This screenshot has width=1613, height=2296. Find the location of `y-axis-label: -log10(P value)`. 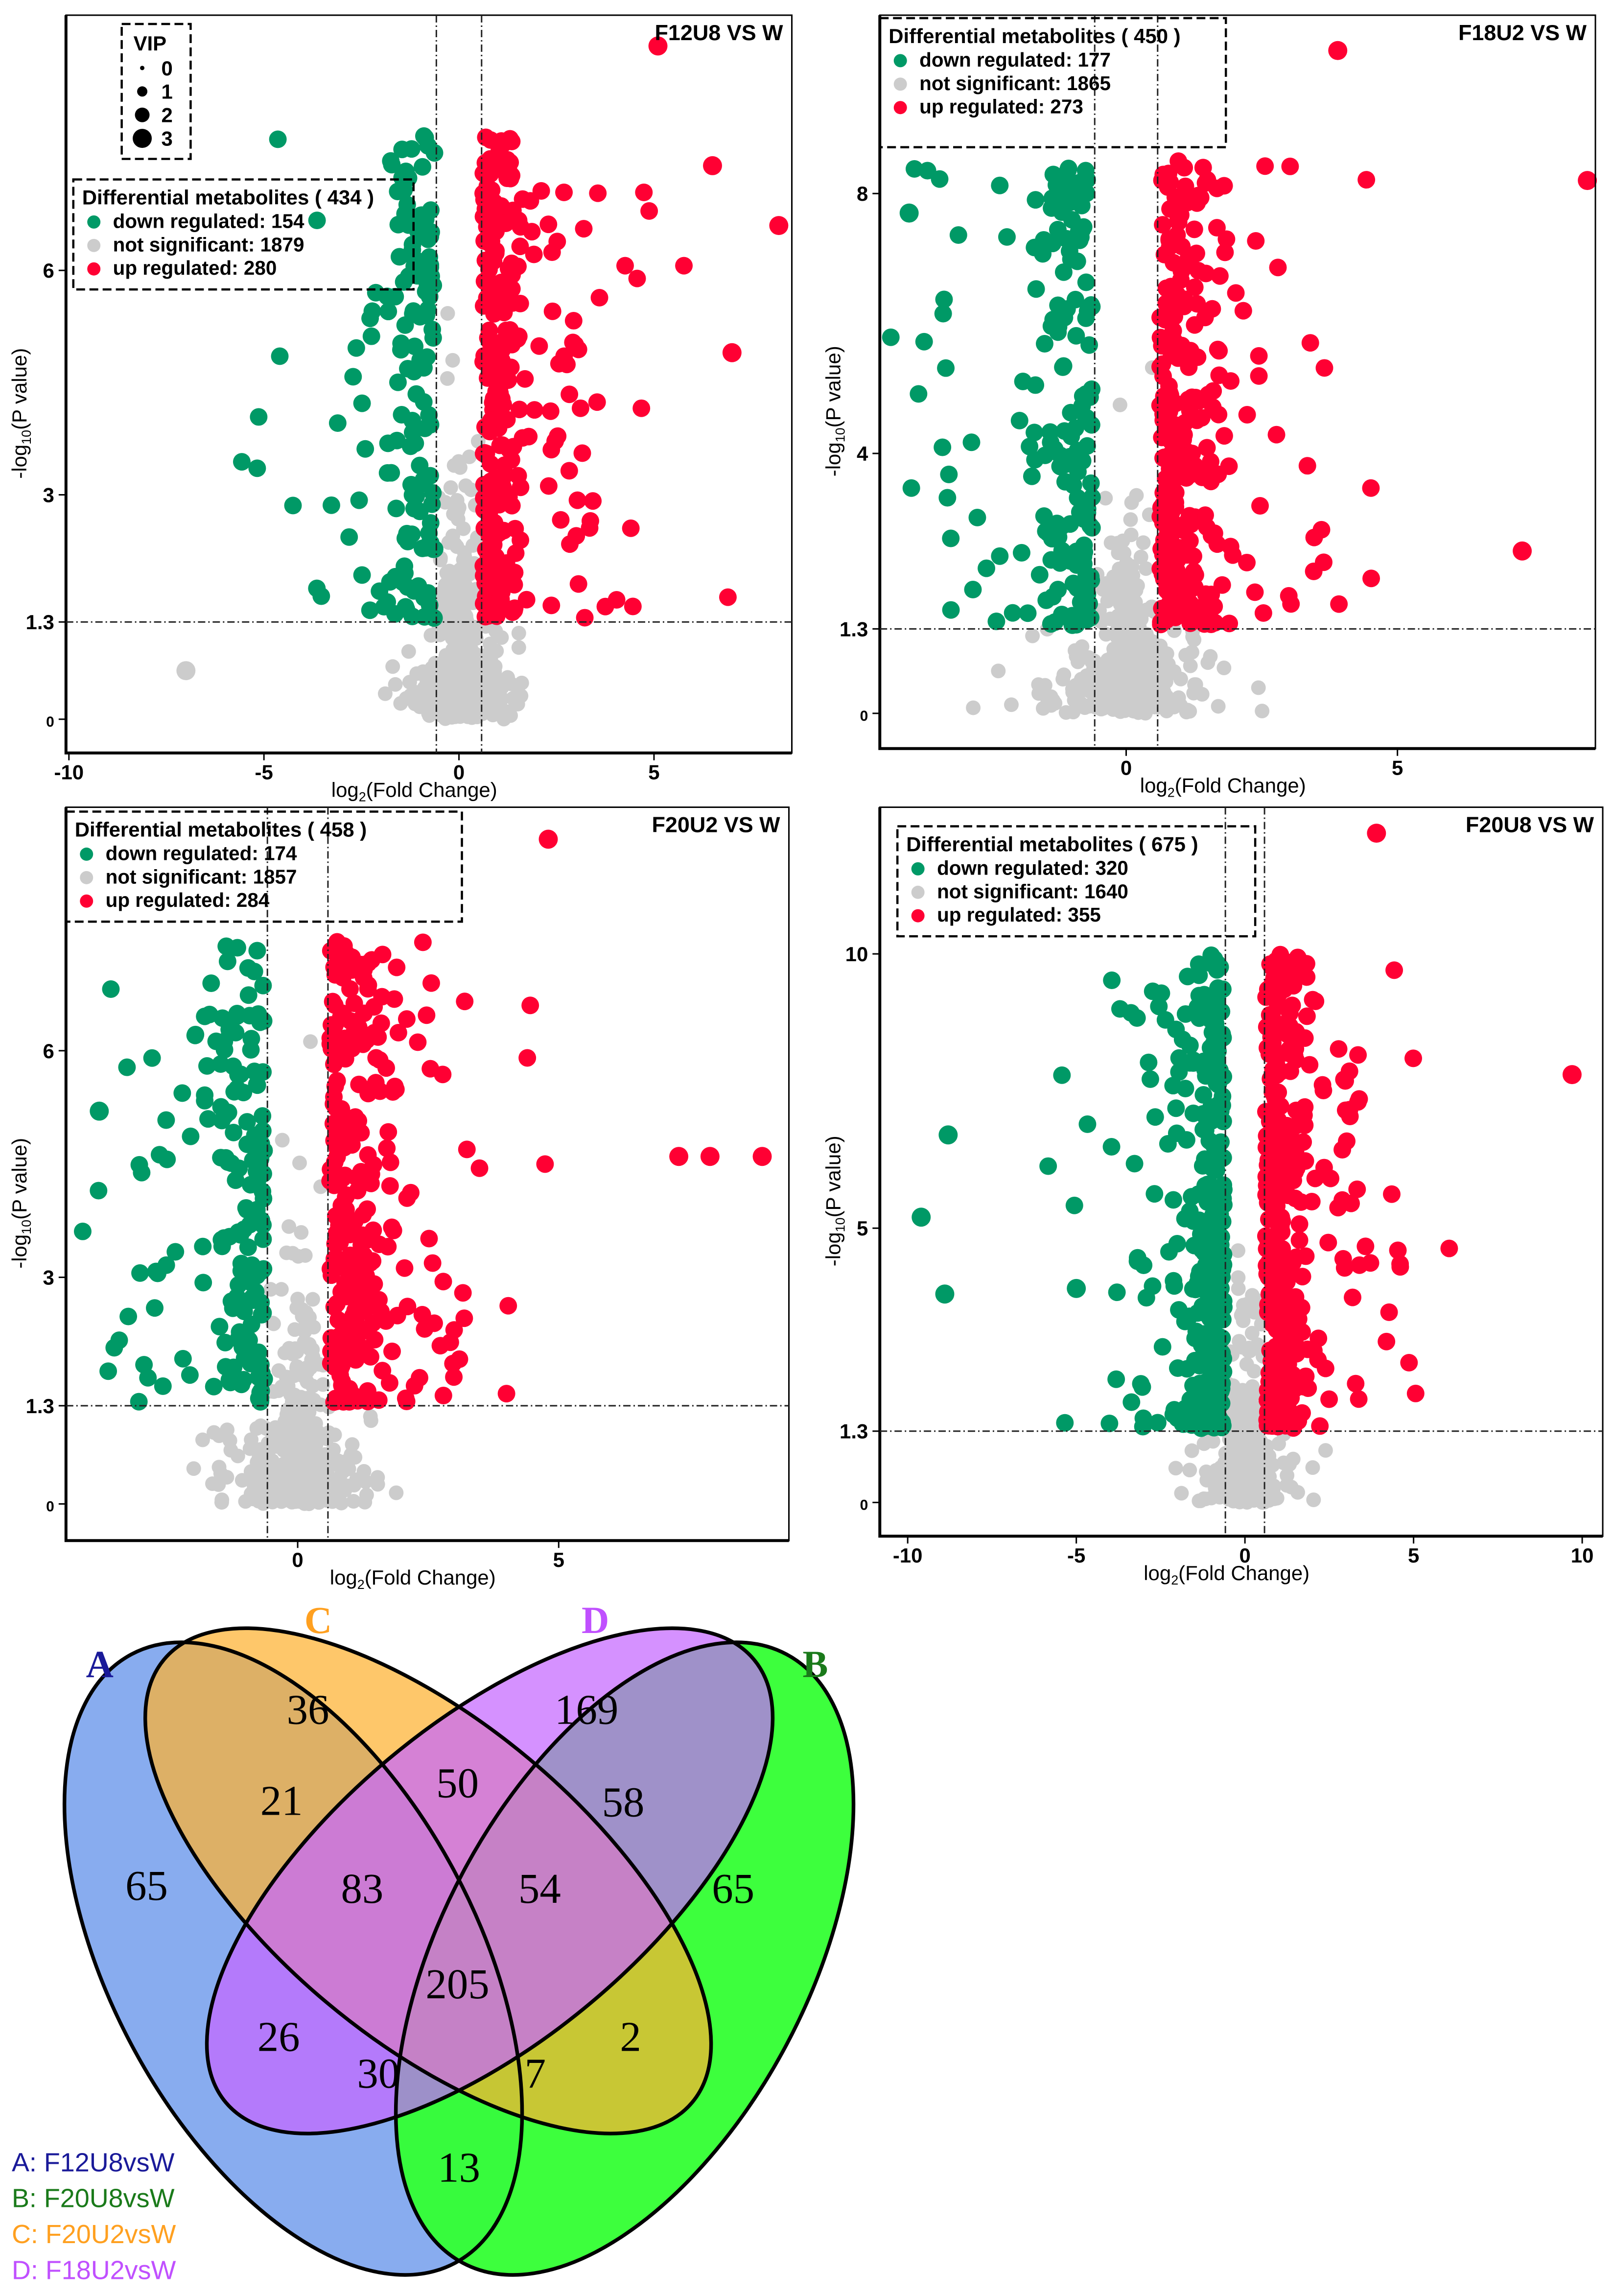

y-axis-label: -log10(P value) is located at coordinates (21, 414).